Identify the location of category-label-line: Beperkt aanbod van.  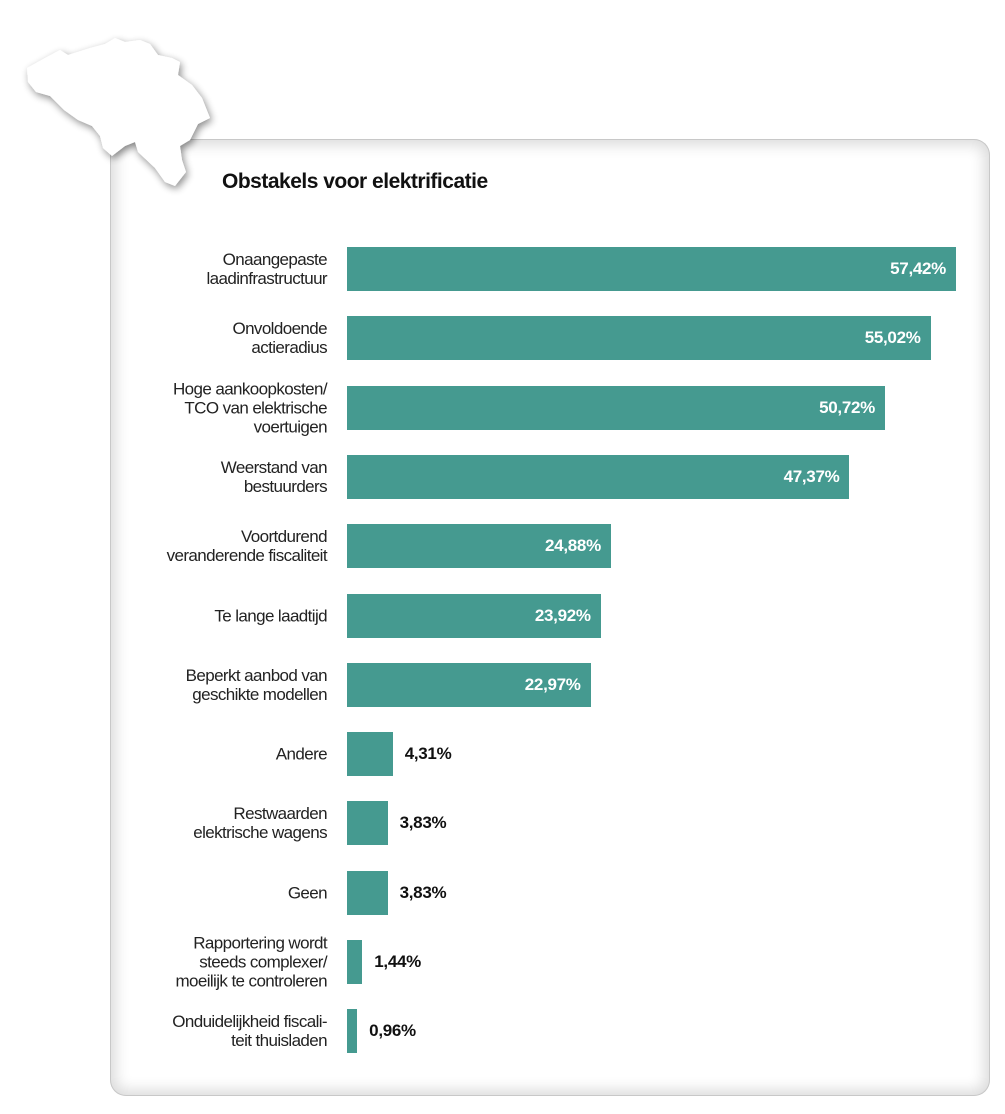
(256, 675).